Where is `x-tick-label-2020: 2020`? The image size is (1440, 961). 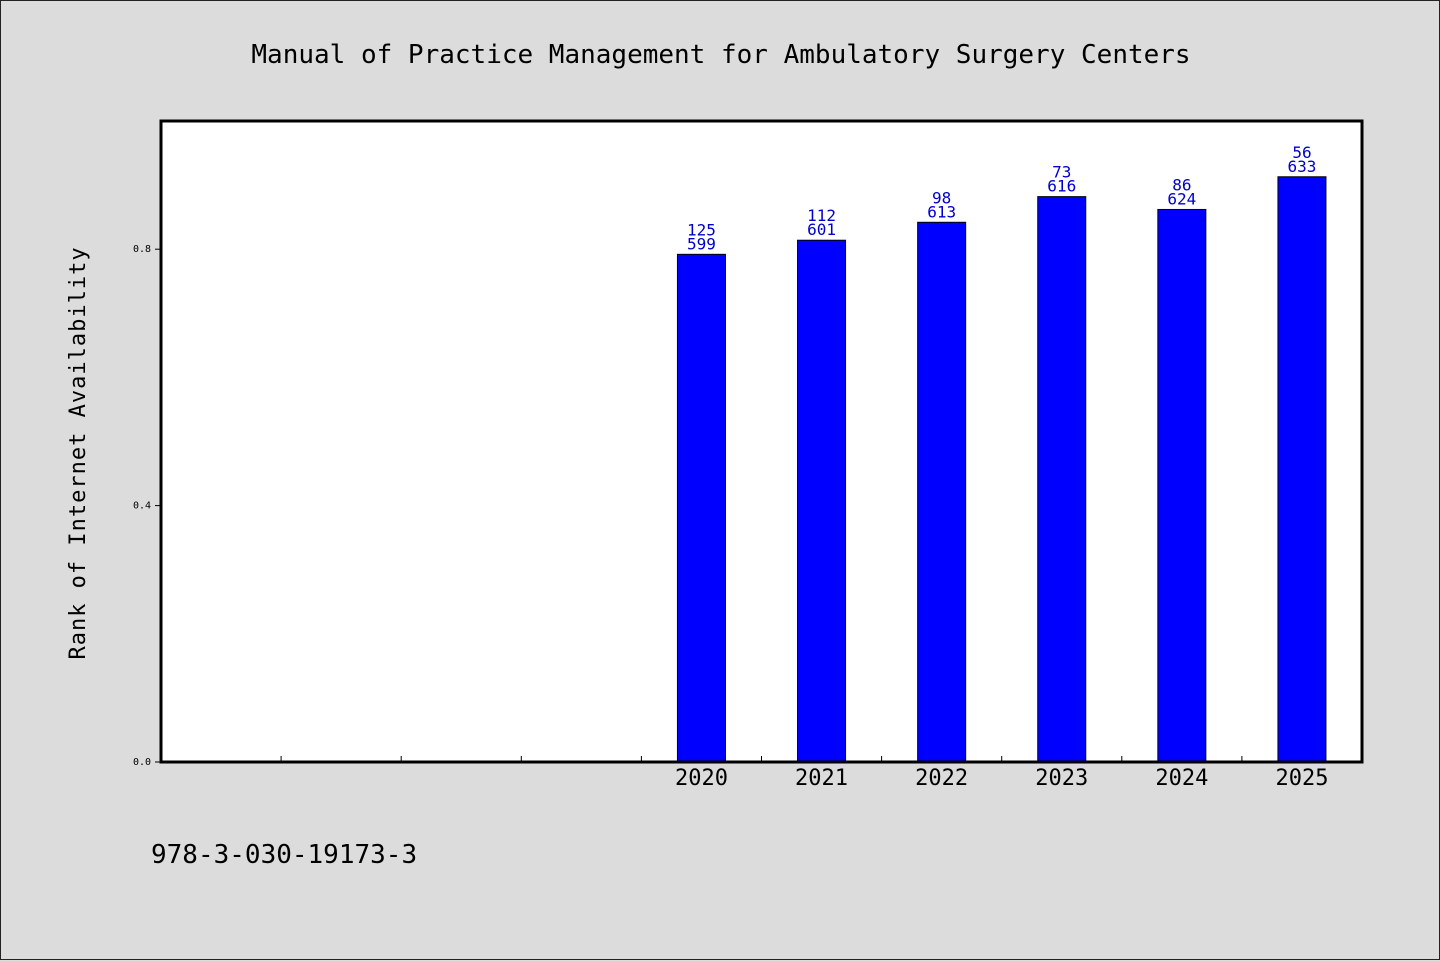
x-tick-label-2020: 2020 is located at coordinates (701, 778).